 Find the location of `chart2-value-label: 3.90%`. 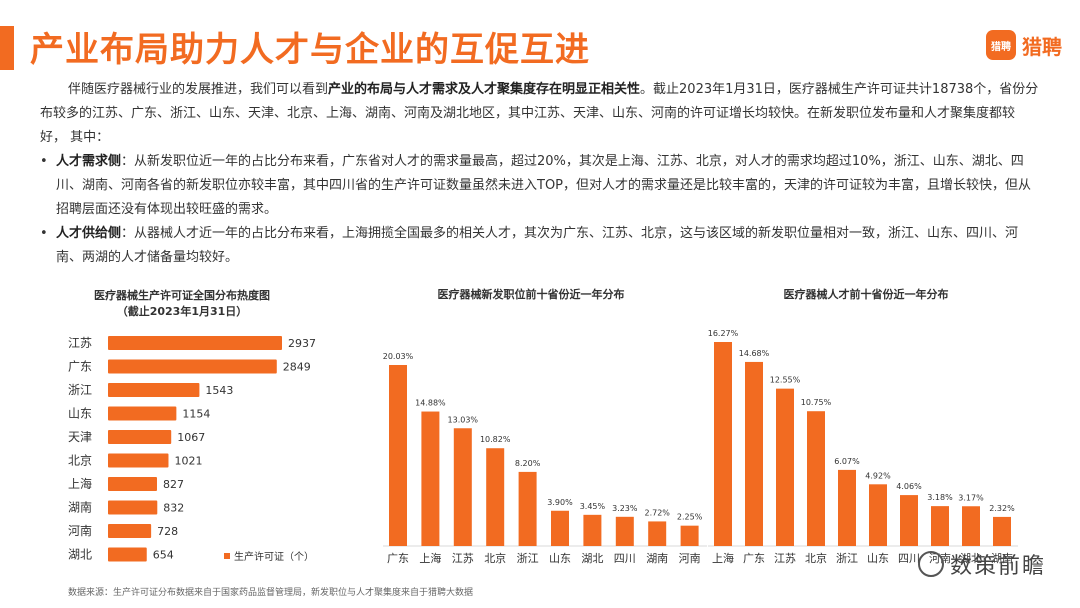

chart2-value-label: 3.90% is located at coordinates (560, 502).